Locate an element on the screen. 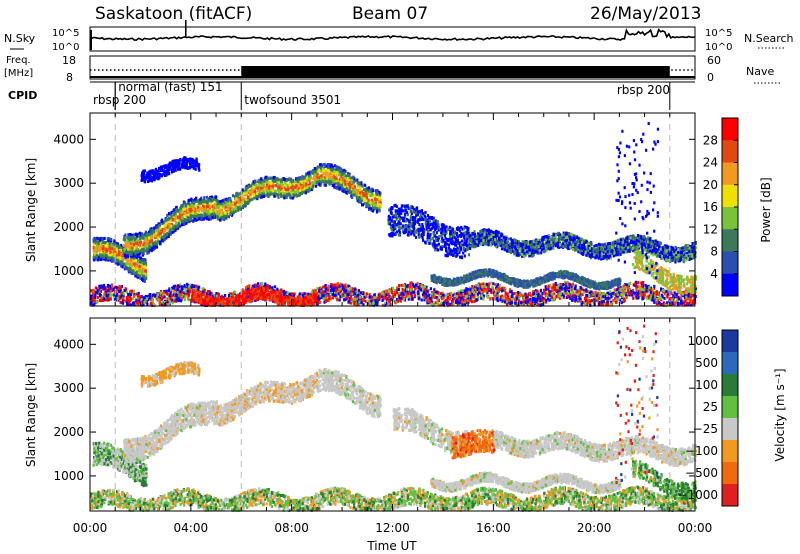 This screenshot has width=800, height=554. nsky-tick-high: 10^5 is located at coordinates (65, 33).